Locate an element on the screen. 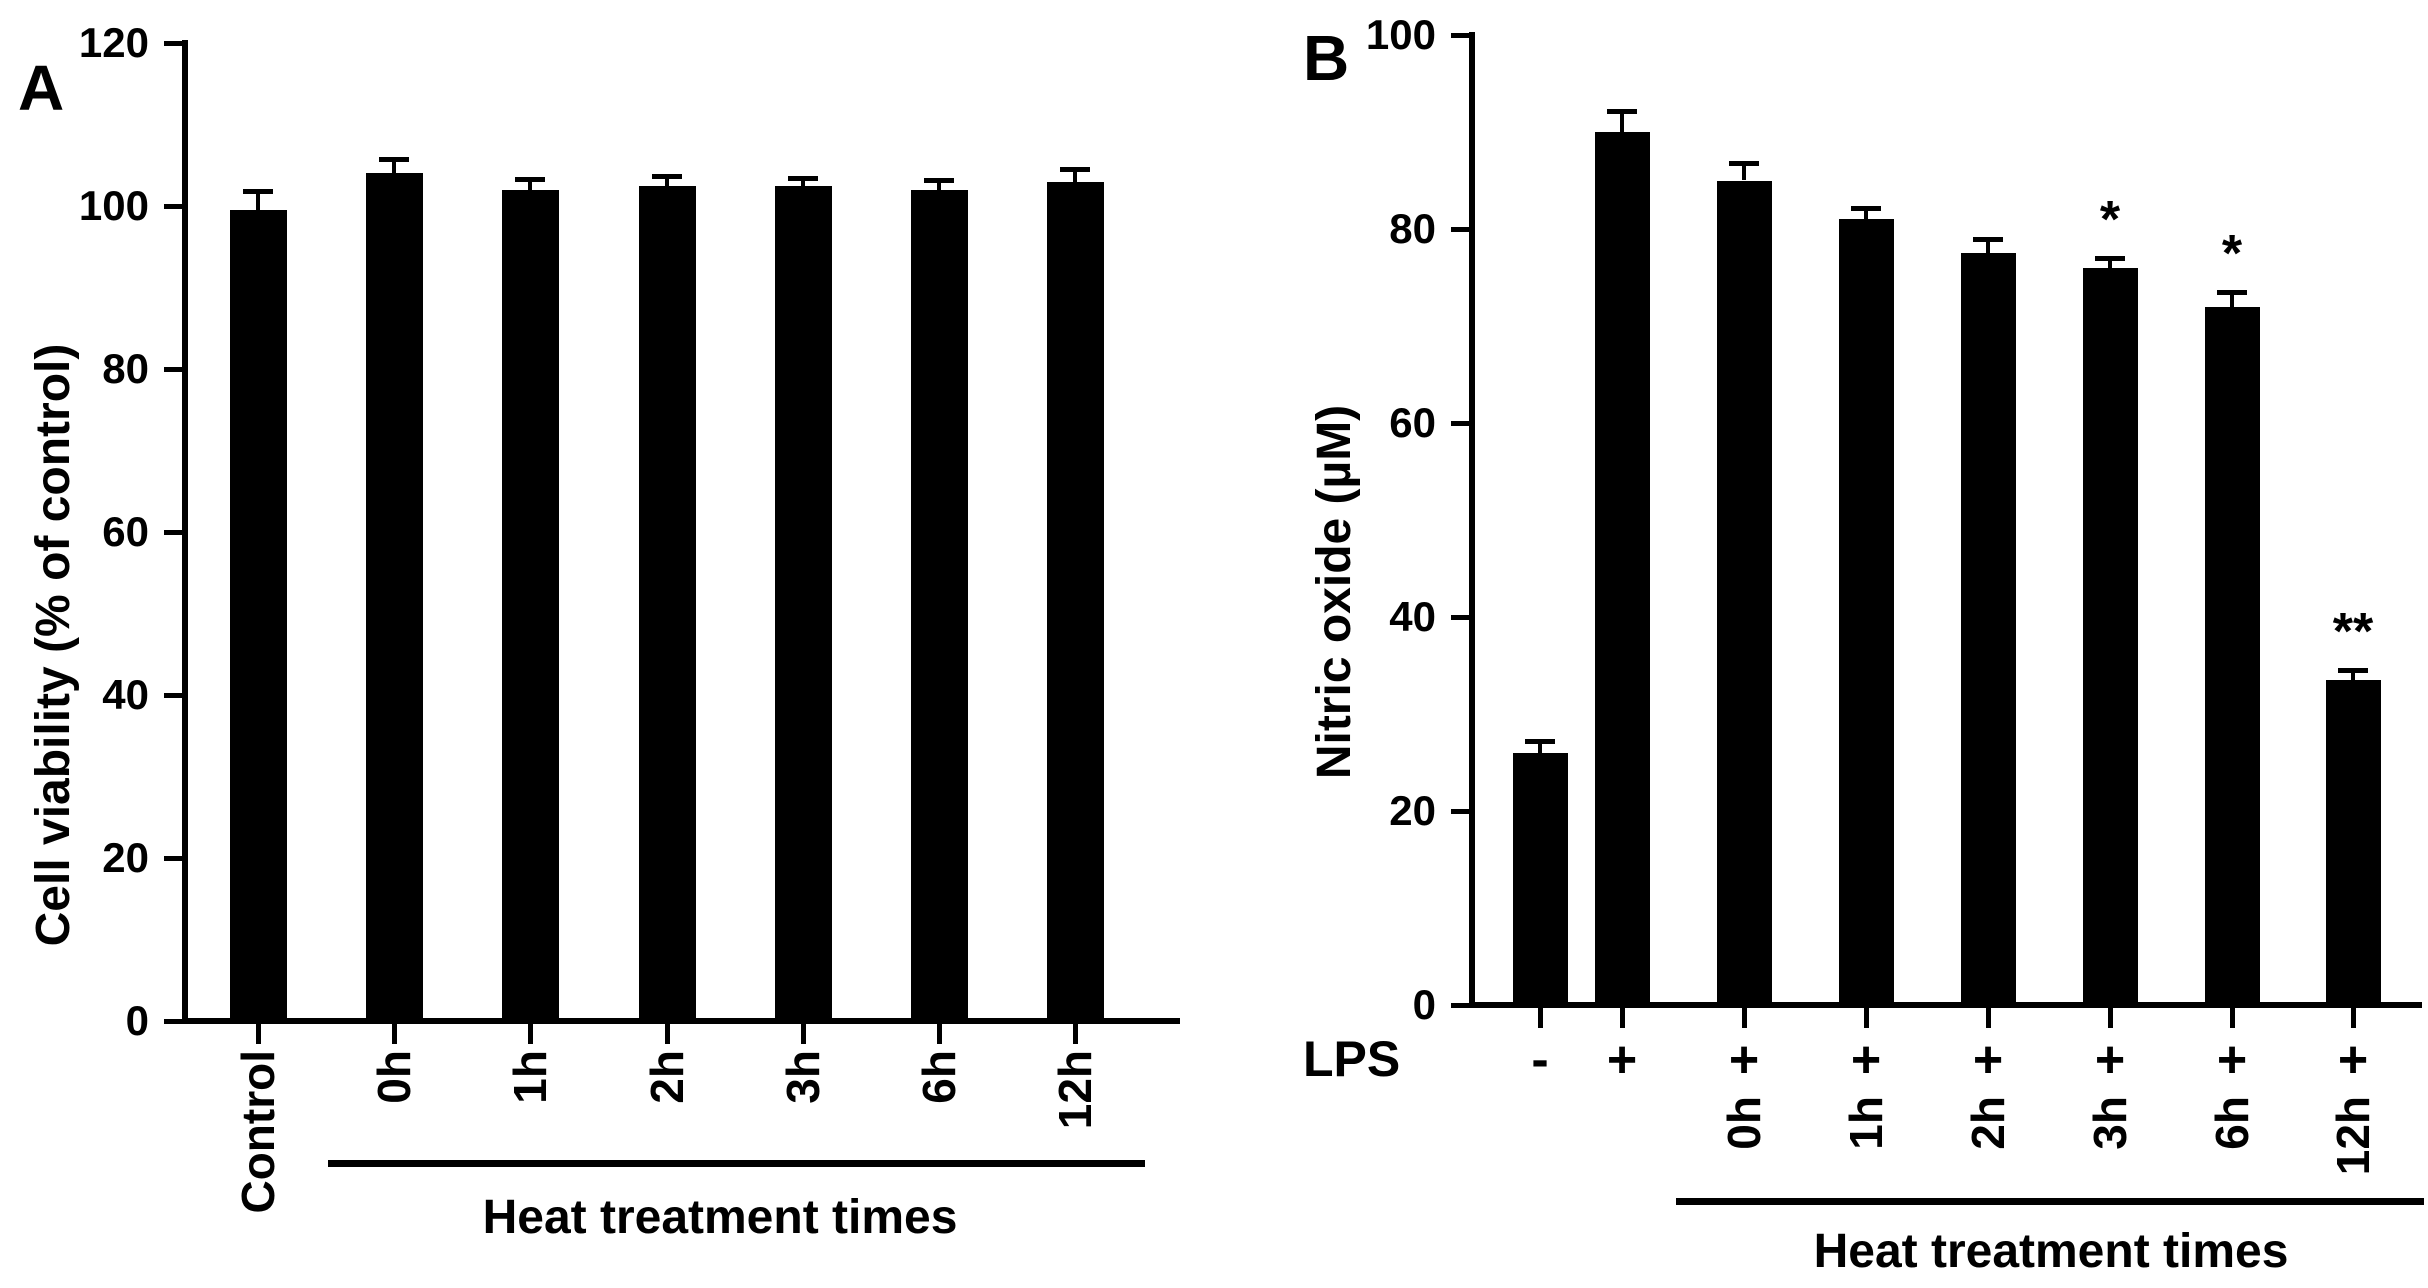 This screenshot has width=2428, height=1288. panel-b-y-axis-title: Nitric oxide (µM) is located at coordinates (1334, 592).